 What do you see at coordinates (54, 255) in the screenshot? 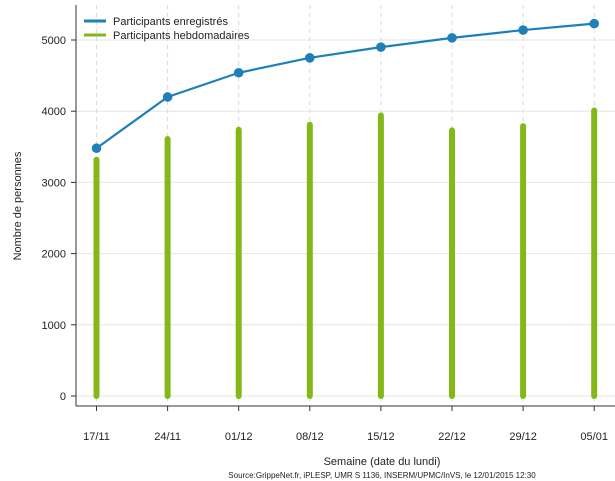
I see `y-tick-label: 2000` at bounding box center [54, 255].